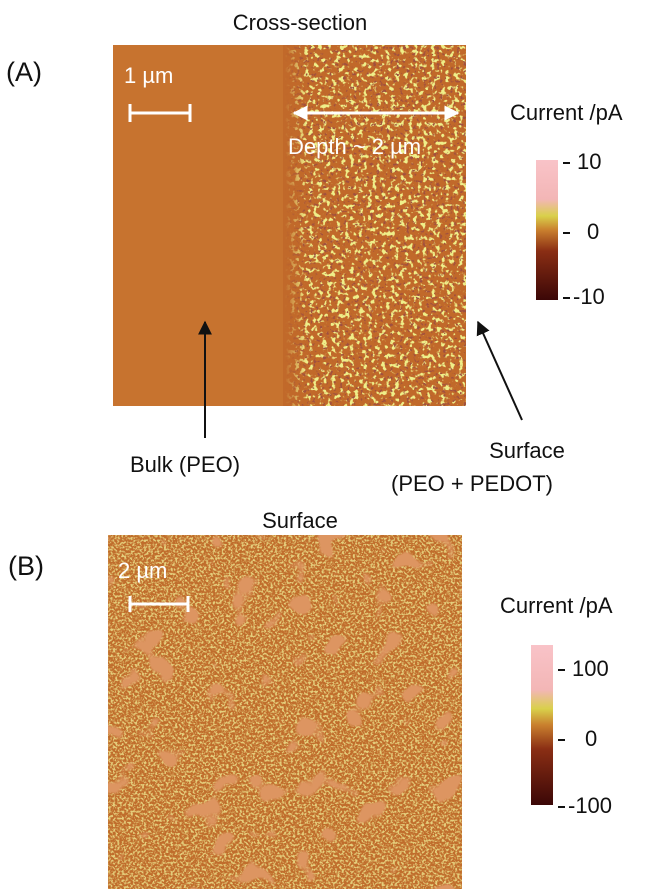 This screenshot has height=889, width=657. What do you see at coordinates (300, 520) in the screenshot?
I see `panel-title: Surface` at bounding box center [300, 520].